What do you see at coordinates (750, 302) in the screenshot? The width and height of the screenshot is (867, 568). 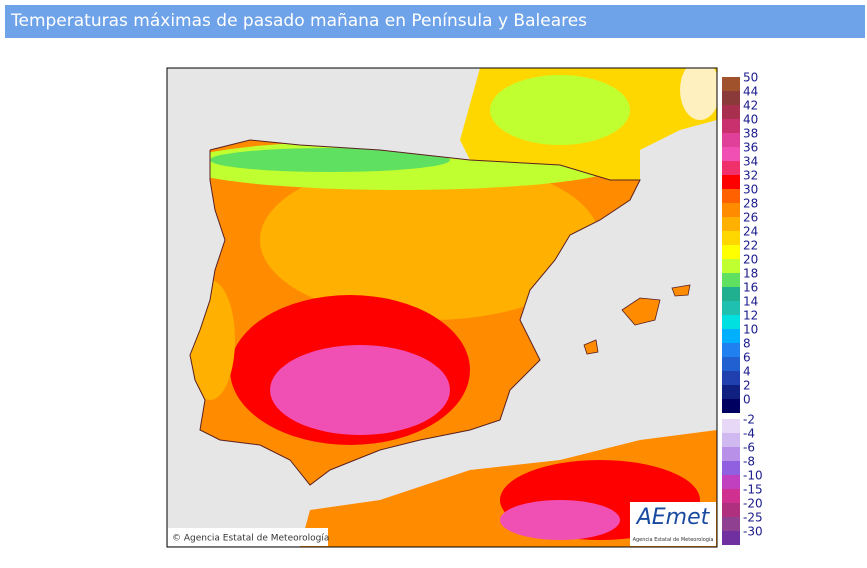 I see `legend-label: 14` at bounding box center [750, 302].